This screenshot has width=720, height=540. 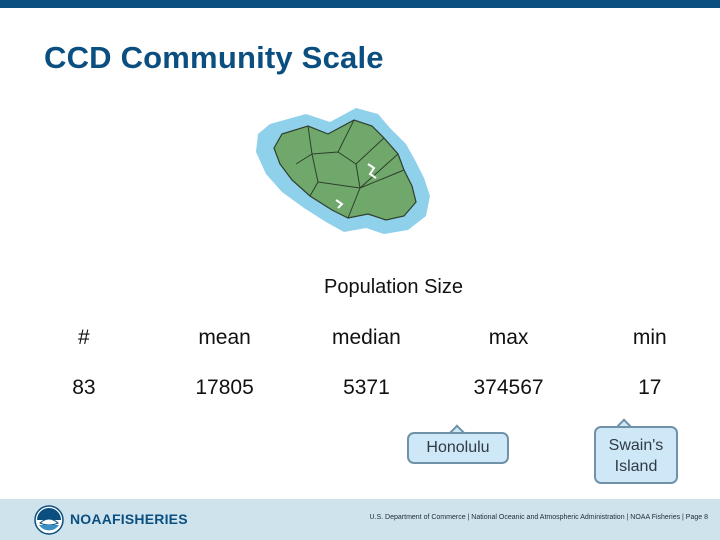 I want to click on brand-fisheries-text: FISHERIES, so click(x=150, y=519).